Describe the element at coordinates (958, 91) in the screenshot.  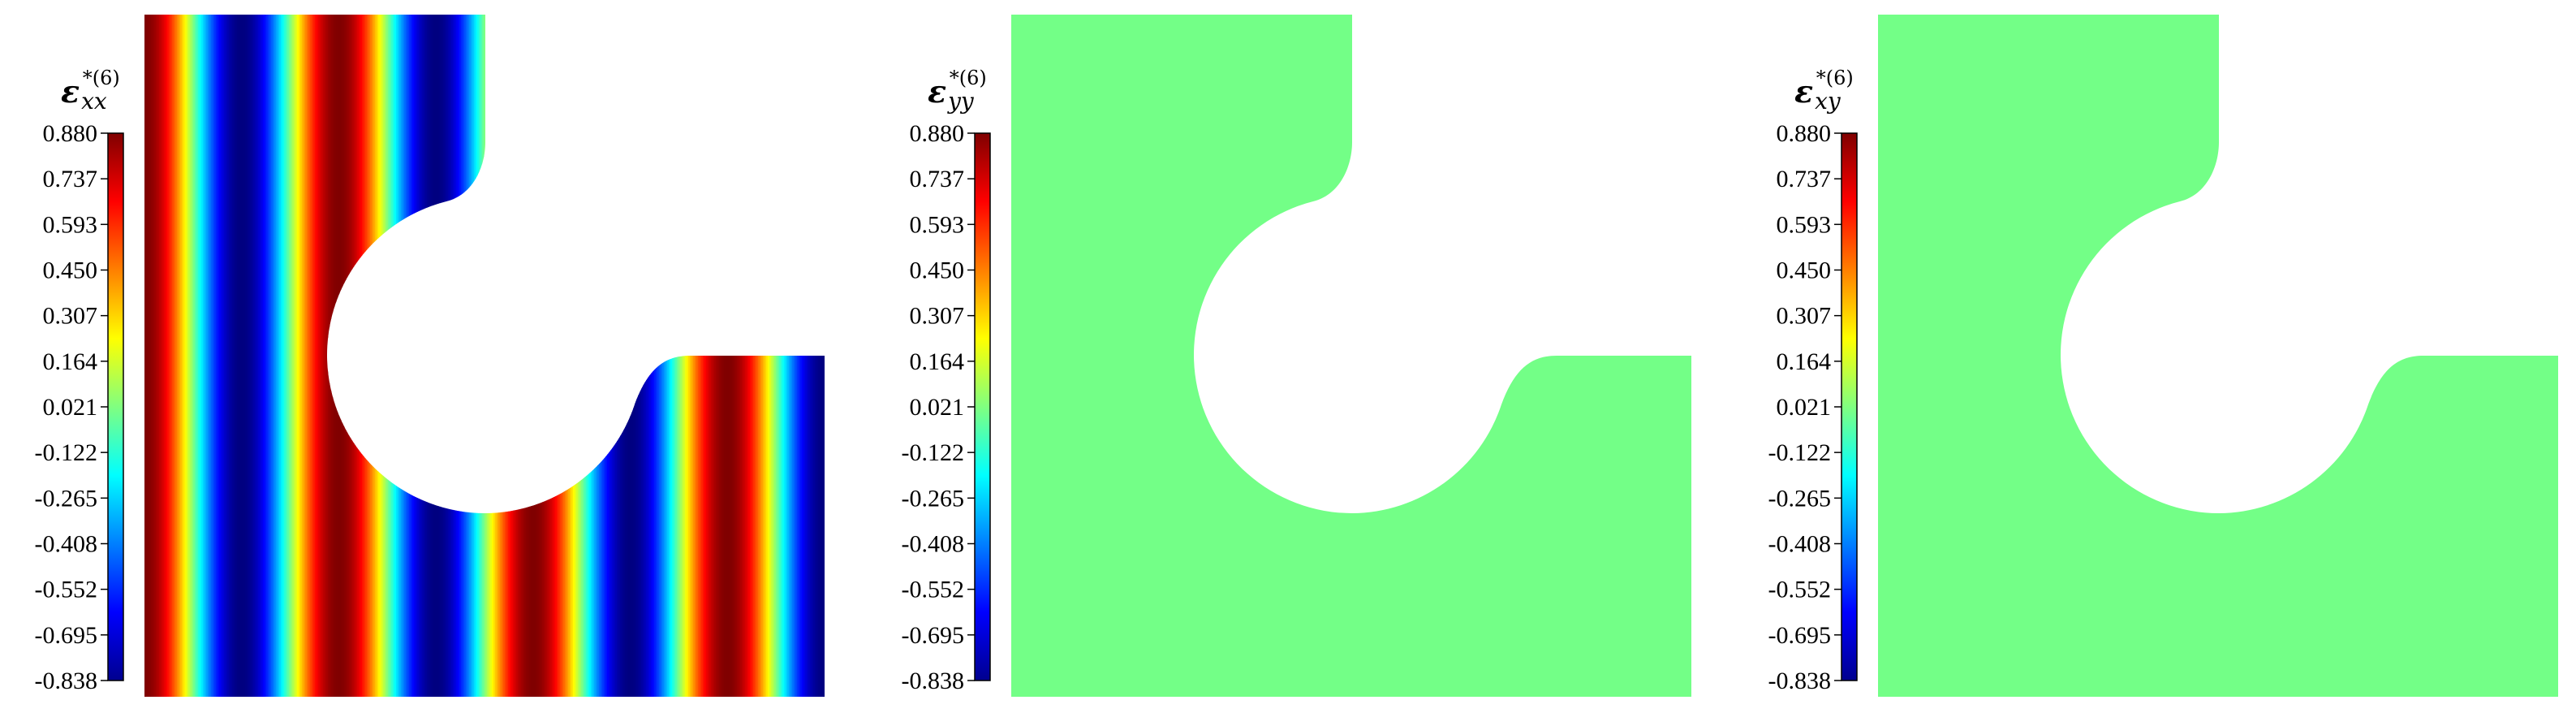
I see `colorbar-title: εyy*(6)` at that location.